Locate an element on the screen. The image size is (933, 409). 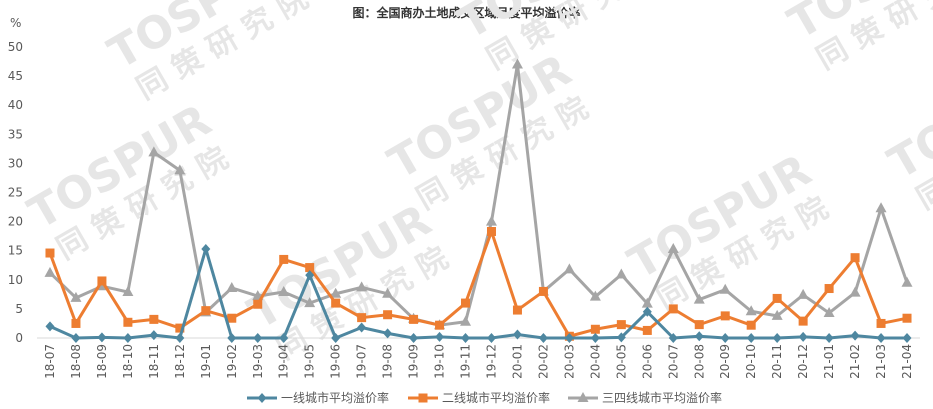
x-tick-label: 21-03 is located at coordinates (881, 361).